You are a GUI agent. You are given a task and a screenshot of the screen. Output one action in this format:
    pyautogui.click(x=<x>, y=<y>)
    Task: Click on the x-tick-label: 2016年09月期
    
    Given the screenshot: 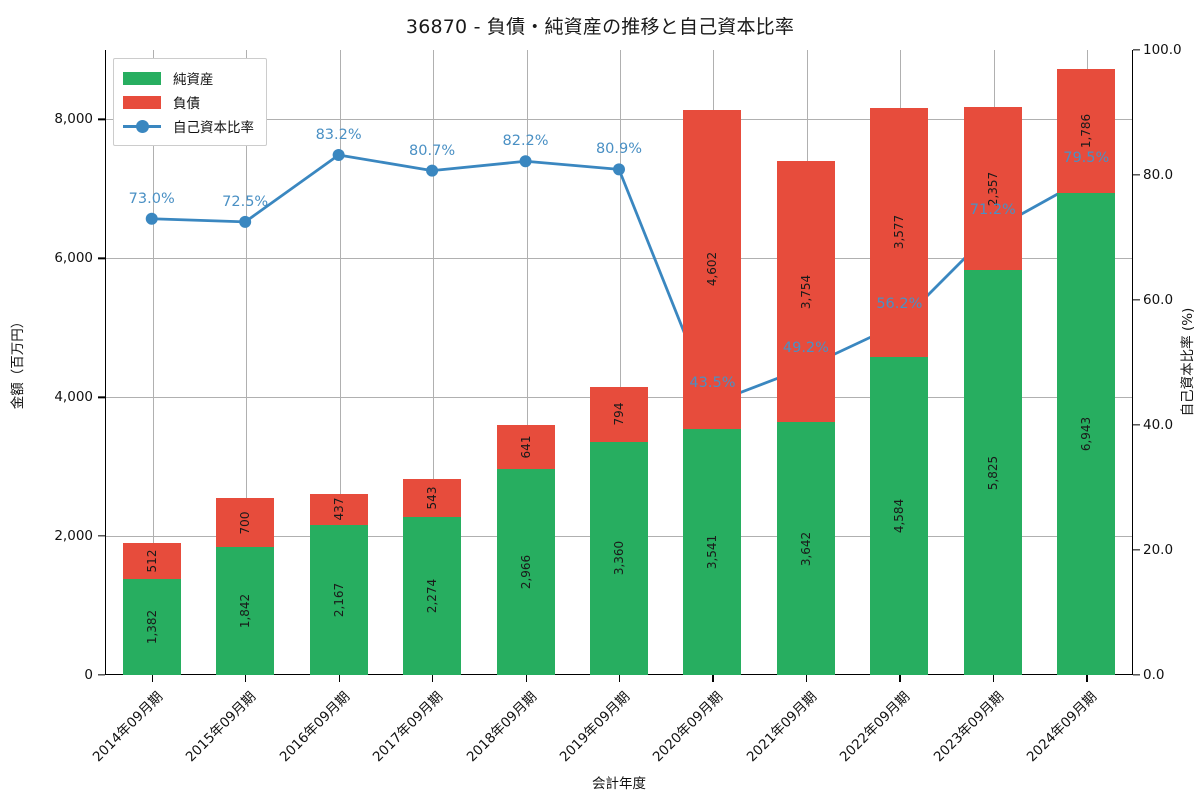 What is the action you would take?
    pyautogui.click(x=314, y=727)
    